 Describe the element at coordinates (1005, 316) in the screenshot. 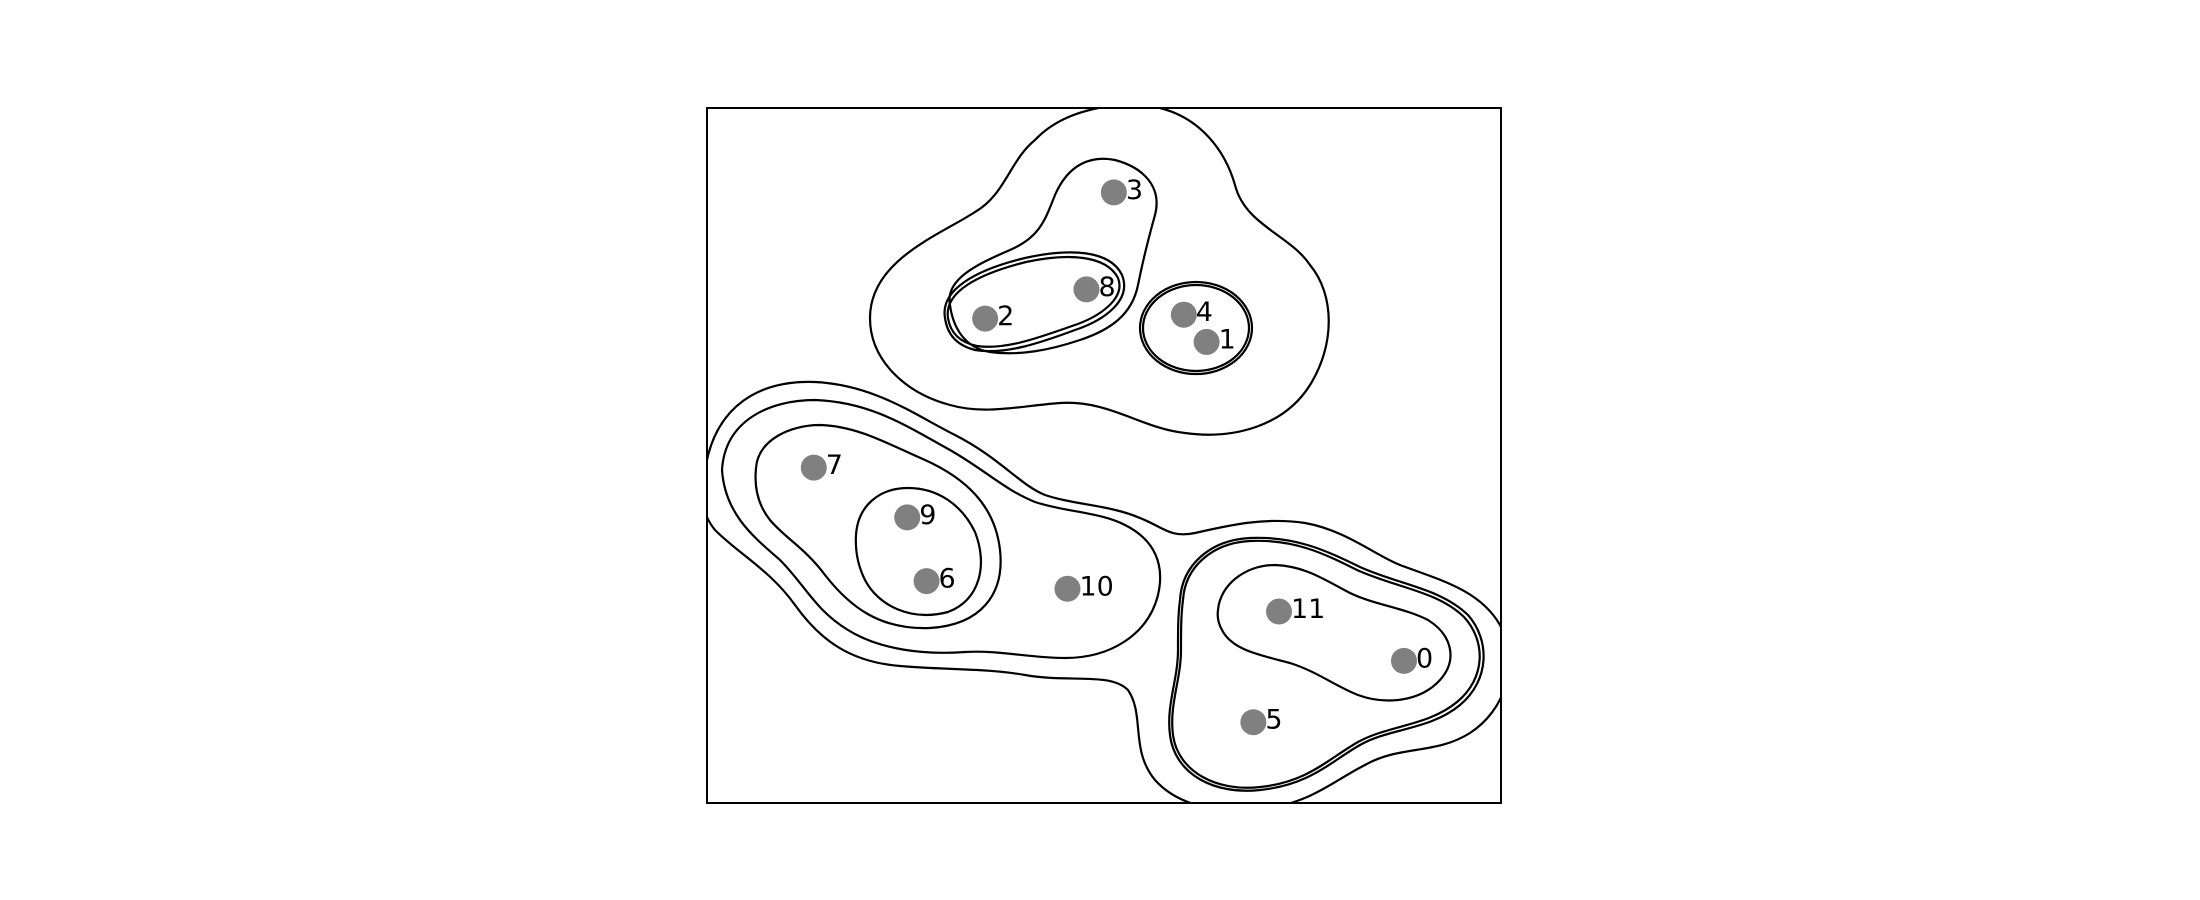

I see `point-label-2: 2` at that location.